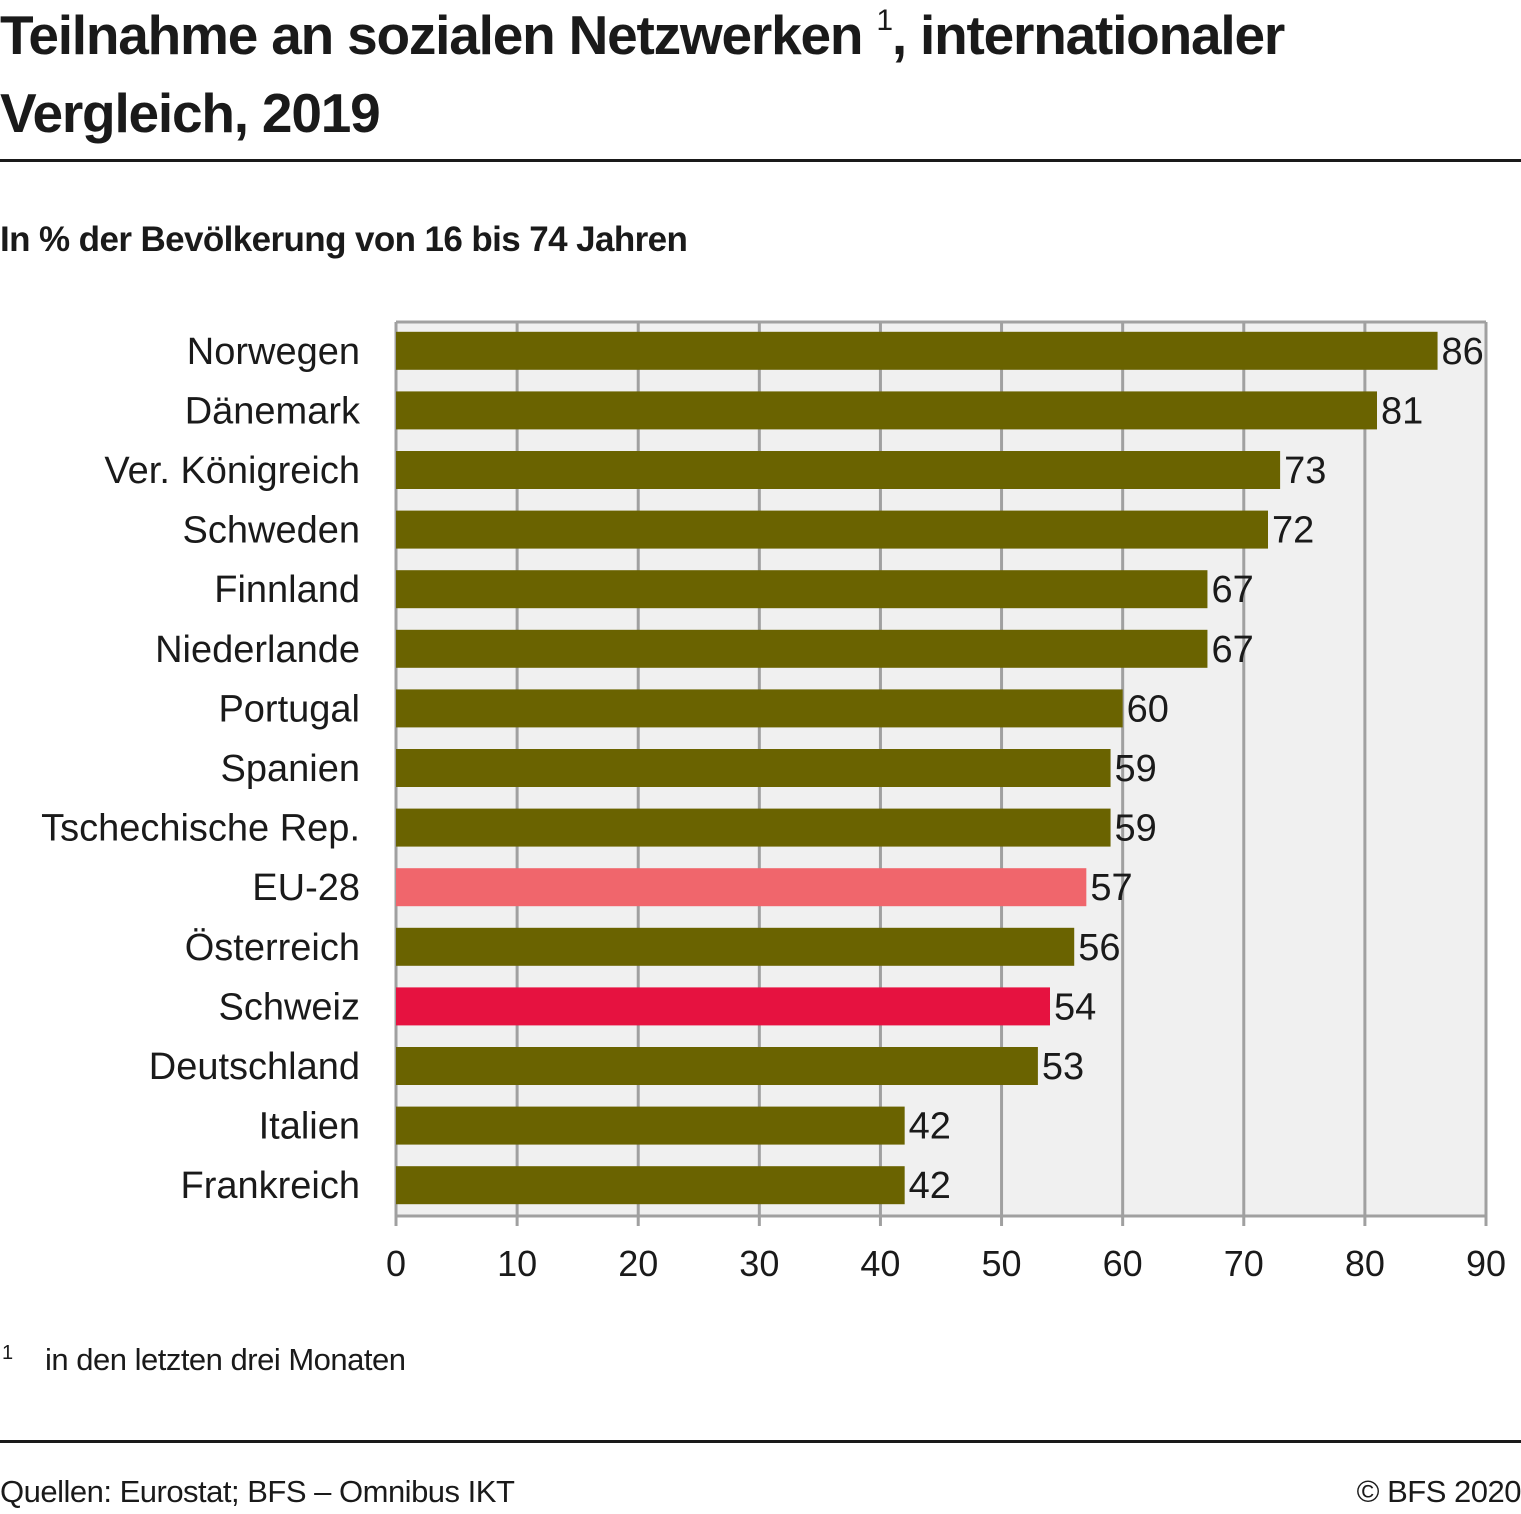 This screenshot has height=1514, width=1521. Describe the element at coordinates (1002, 1263) in the screenshot. I see `x-tick-label: 50` at that location.